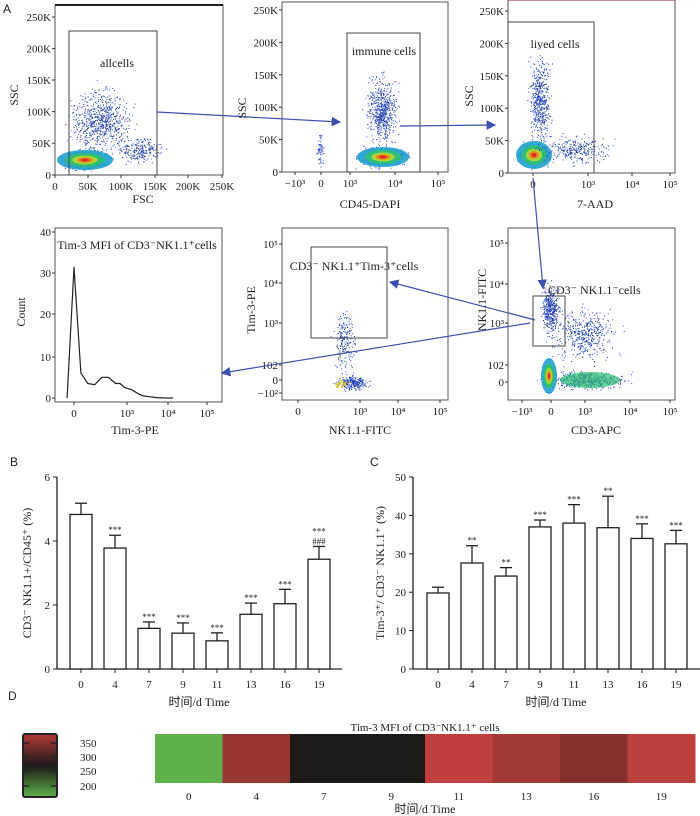  Describe the element at coordinates (39, 81) in the screenshot. I see `p1-ytick-label: 150K` at that location.